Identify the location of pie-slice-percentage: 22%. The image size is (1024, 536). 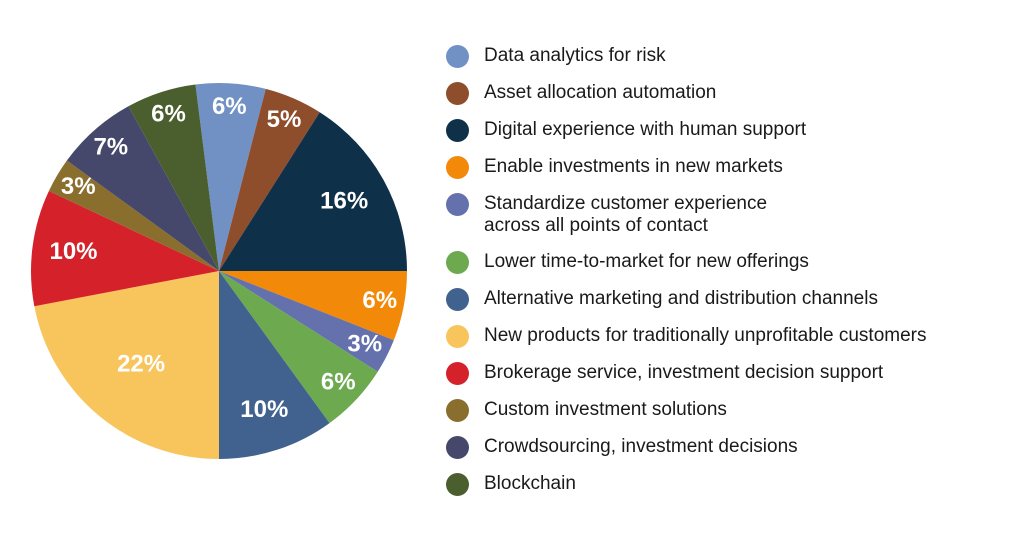
(141, 364).